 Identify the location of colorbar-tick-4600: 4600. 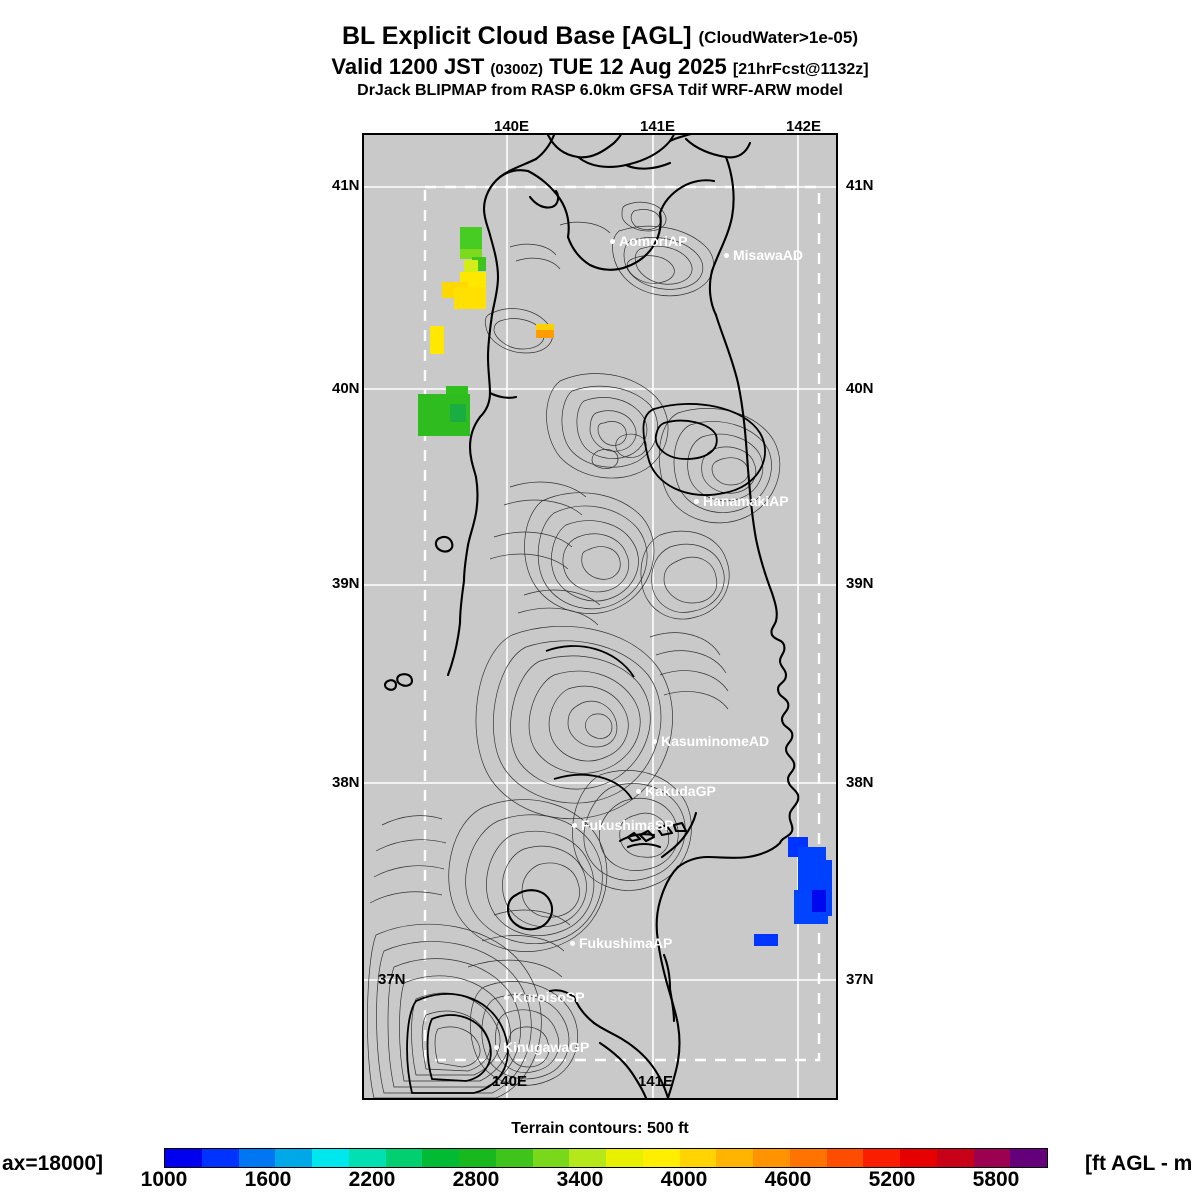
(788, 1179).